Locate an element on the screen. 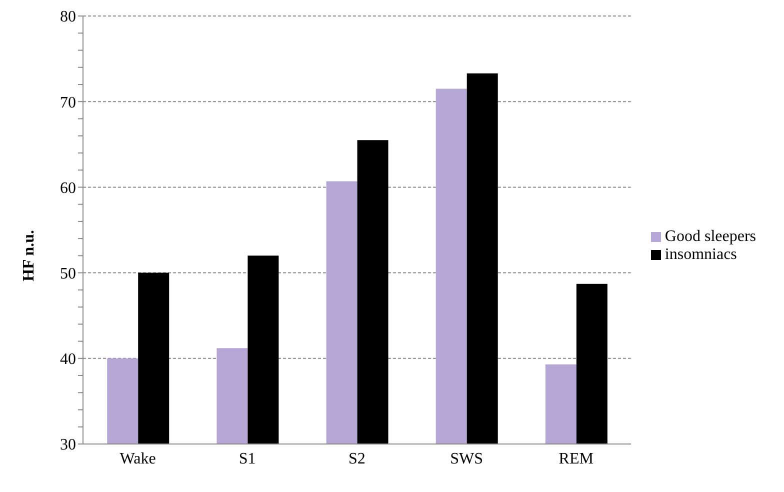  y-tick-label: 60 is located at coordinates (68, 188).